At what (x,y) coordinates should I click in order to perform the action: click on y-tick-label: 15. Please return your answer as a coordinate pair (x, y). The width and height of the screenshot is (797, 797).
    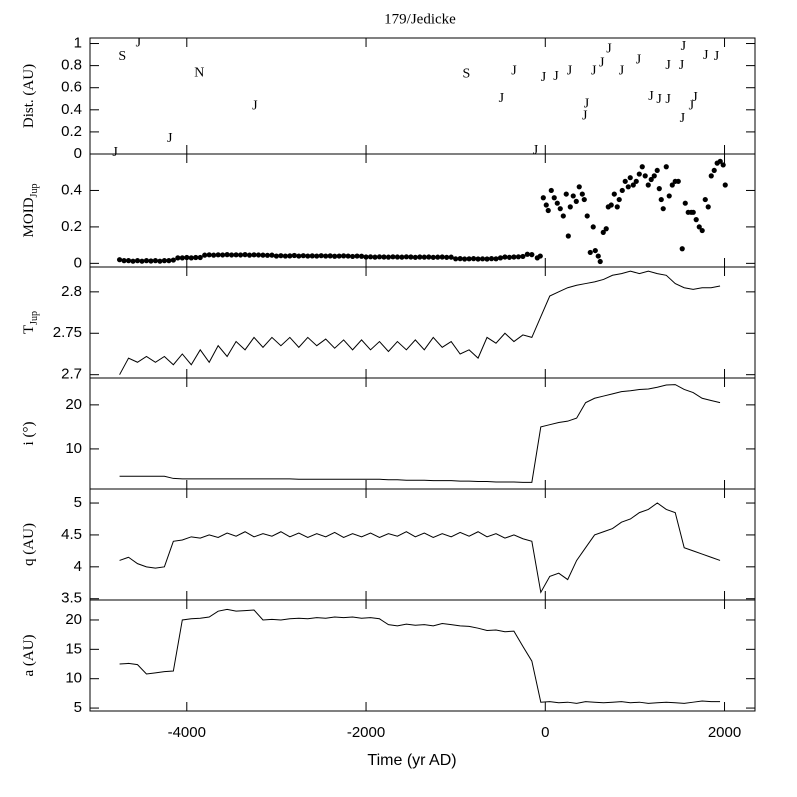
    Looking at the image, I should click on (73, 648).